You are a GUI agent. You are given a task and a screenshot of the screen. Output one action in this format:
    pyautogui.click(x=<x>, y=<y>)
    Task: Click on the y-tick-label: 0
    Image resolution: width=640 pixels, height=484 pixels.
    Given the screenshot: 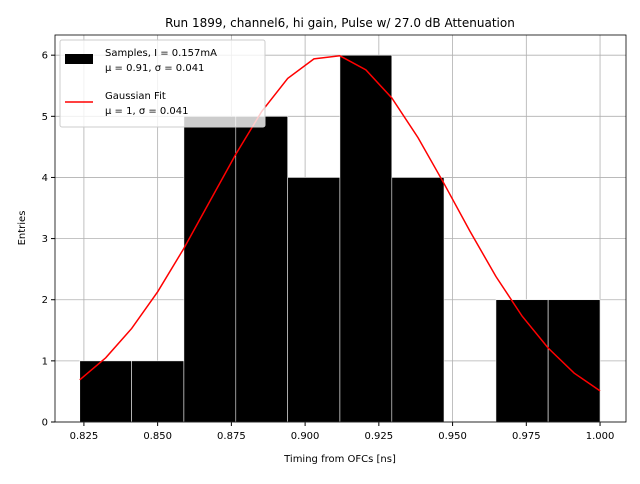 What is the action you would take?
    pyautogui.click(x=45, y=423)
    